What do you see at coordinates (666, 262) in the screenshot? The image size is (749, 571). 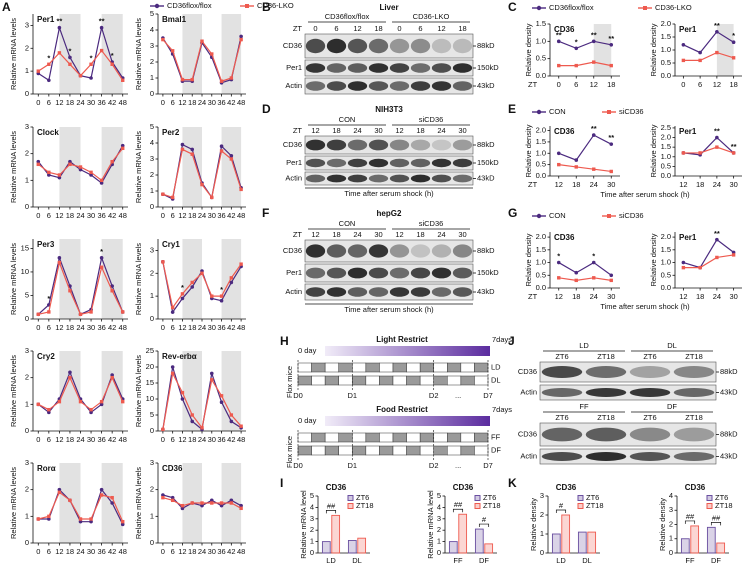 I see `y-tick-label: 1.0` at bounding box center [666, 262].